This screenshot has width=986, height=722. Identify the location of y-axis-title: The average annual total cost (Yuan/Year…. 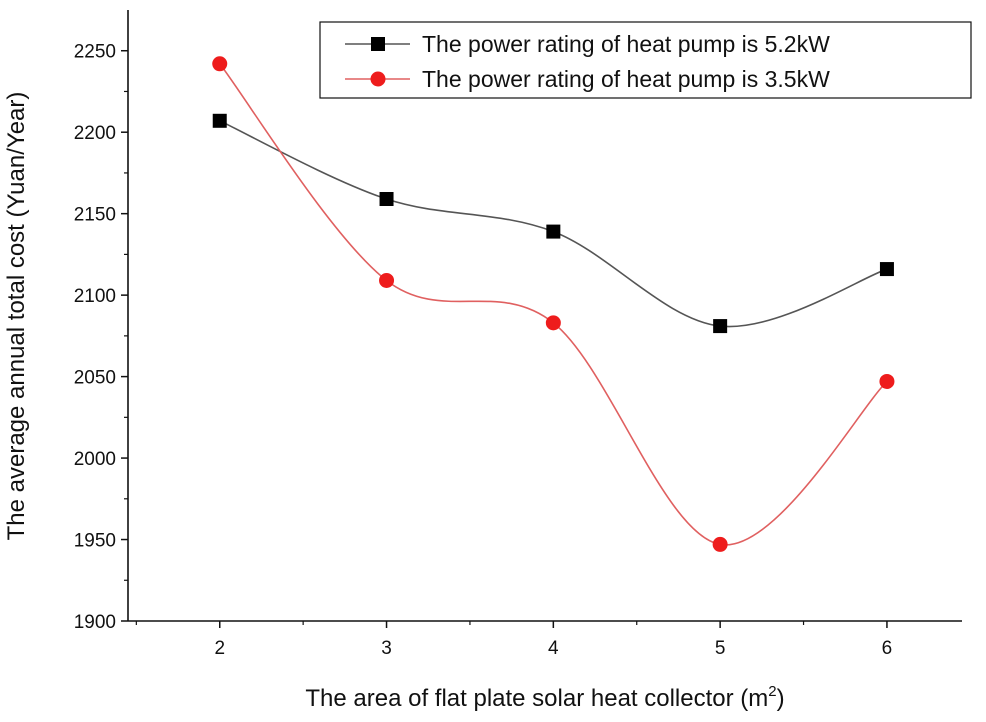
(16, 316).